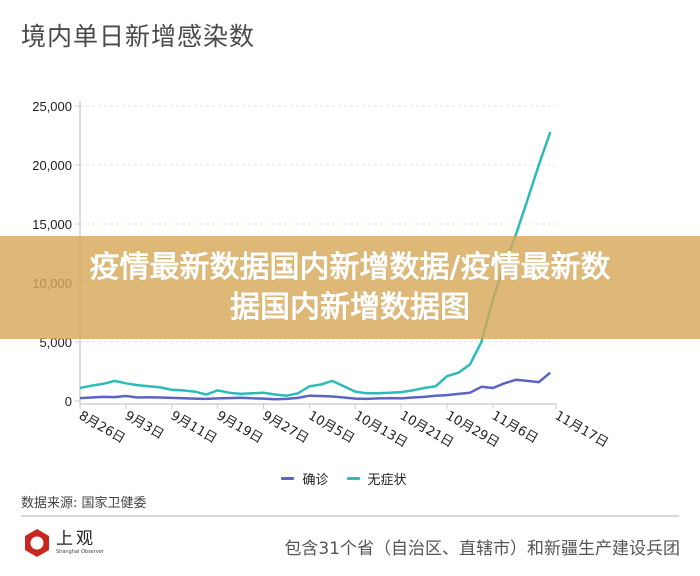 The height and width of the screenshot is (576, 700). I want to click on banner-line-2: 据国内新增数据图, so click(350, 307).